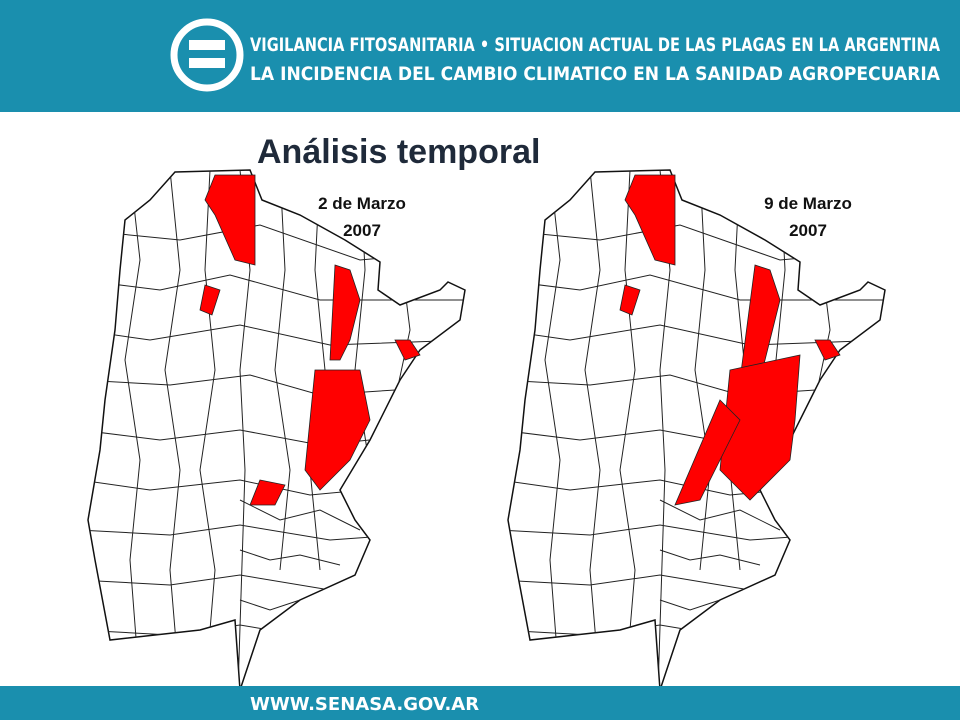 Image resolution: width=960 pixels, height=720 pixels. What do you see at coordinates (362, 203) in the screenshot?
I see `map-date: 2 de Marzo` at bounding box center [362, 203].